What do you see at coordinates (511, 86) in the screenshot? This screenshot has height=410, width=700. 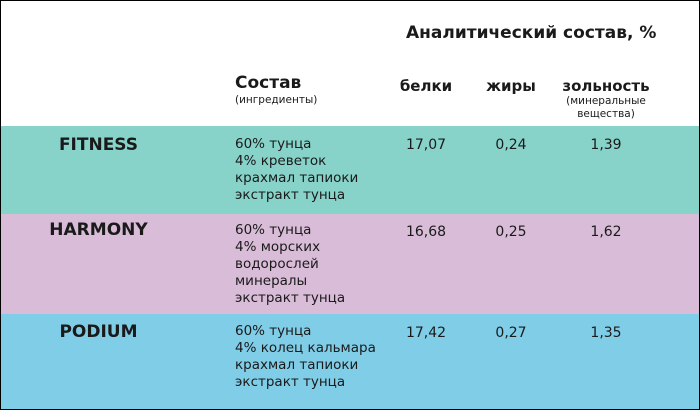 I see `fat-header: жиры` at bounding box center [511, 86].